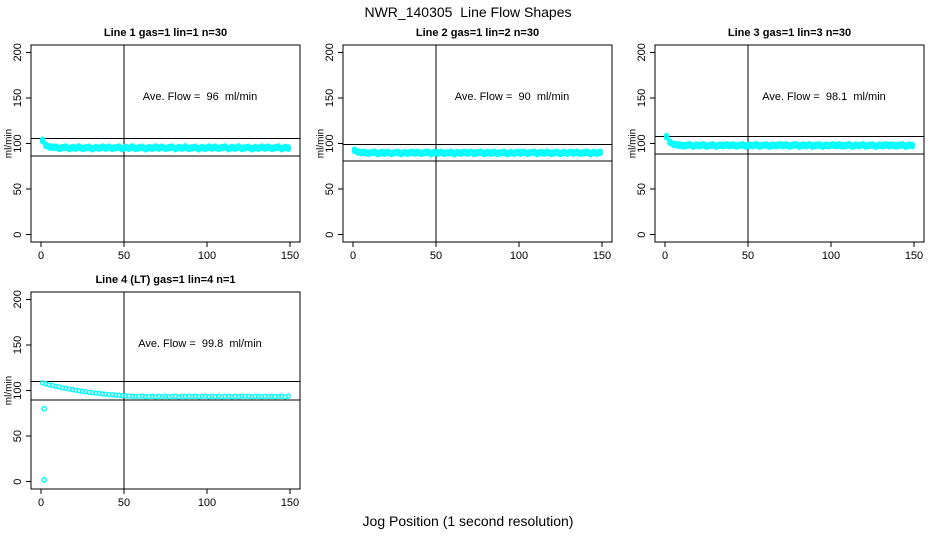  I want to click on panel-line-4-plot: 0 50 100 150 0 50 100 150 200 ml/min, so click(152, 399).